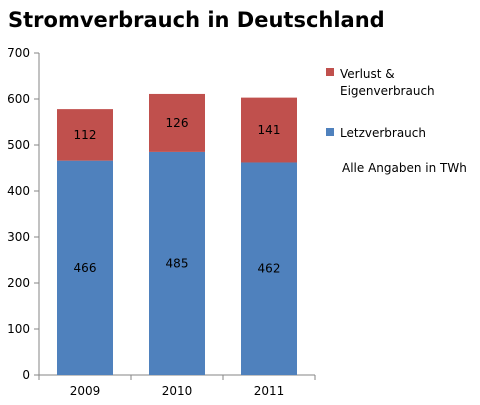  I want to click on x-tick-label: 2009, so click(85, 391).